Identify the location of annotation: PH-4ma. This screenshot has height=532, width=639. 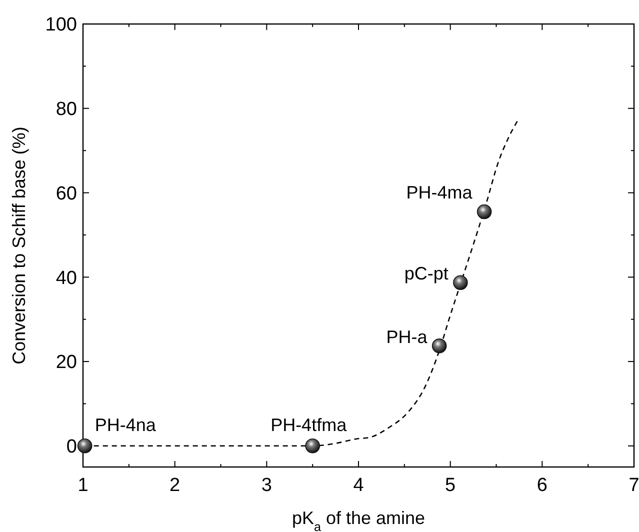
(440, 192).